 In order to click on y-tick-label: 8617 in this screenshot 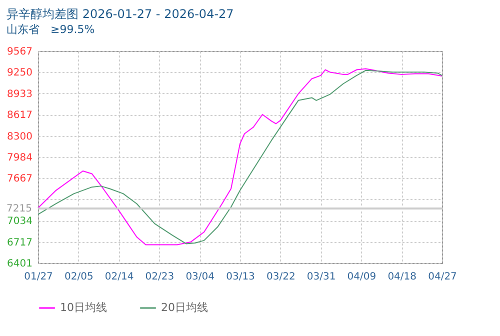, I will do `click(19, 116)`.